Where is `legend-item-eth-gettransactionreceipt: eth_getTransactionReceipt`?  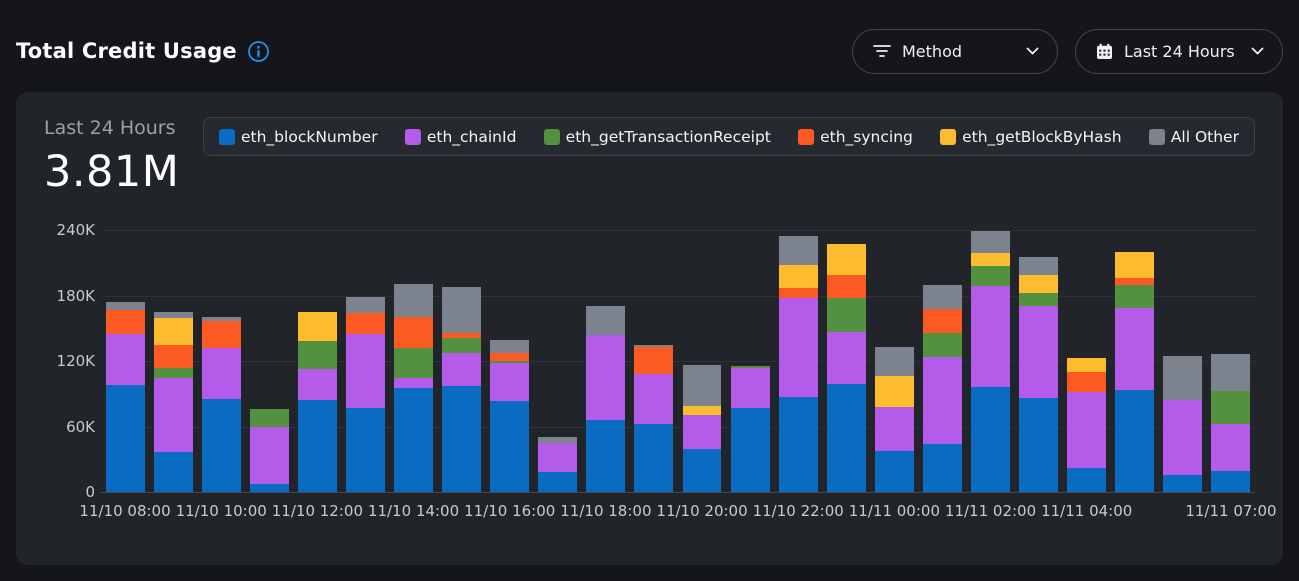 legend-item-eth-gettransactionreceipt: eth_getTransactionReceipt is located at coordinates (657, 137).